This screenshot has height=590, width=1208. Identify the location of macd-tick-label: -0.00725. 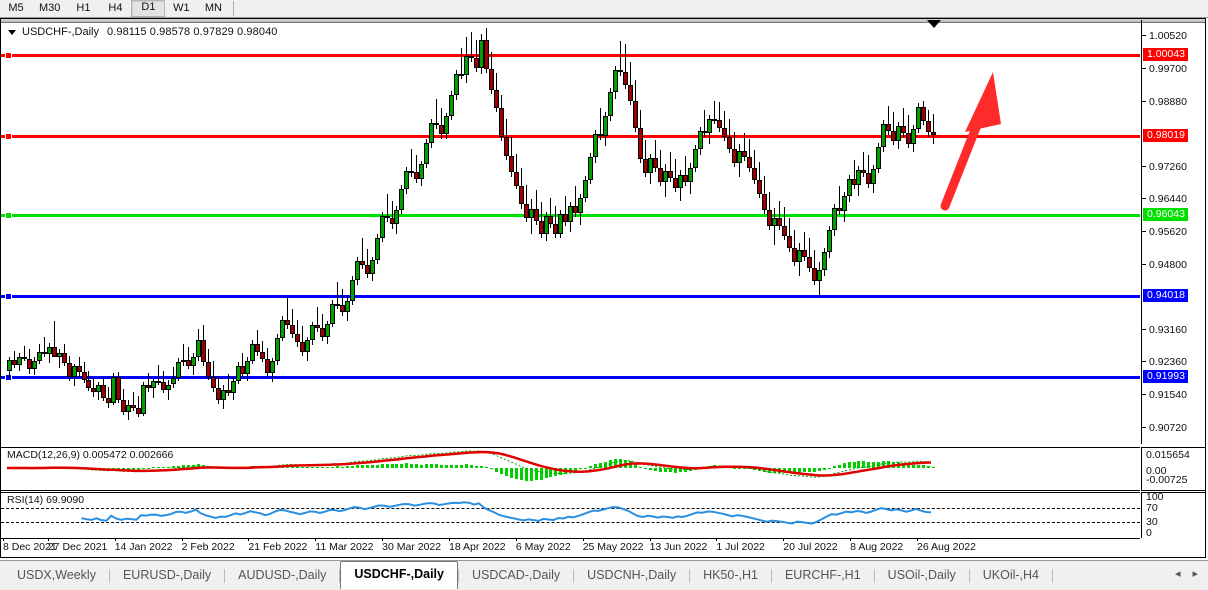
(1167, 480).